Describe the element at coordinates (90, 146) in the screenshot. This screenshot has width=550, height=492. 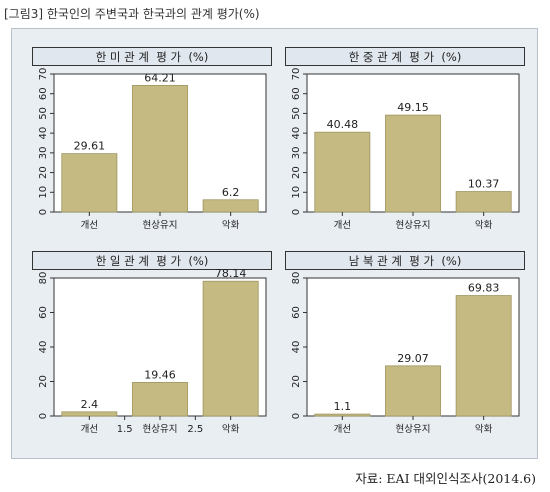
I see `bar-value-label: 29.61` at that location.